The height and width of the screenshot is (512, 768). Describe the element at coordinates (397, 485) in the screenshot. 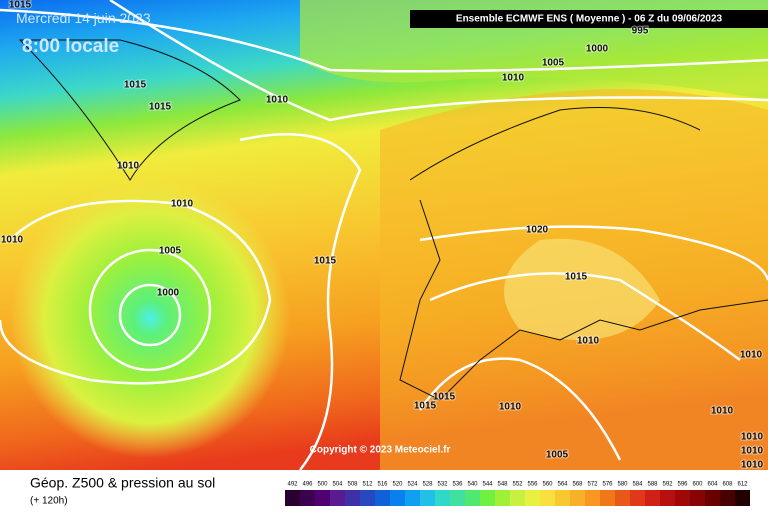

I see `scale-label: 520` at that location.